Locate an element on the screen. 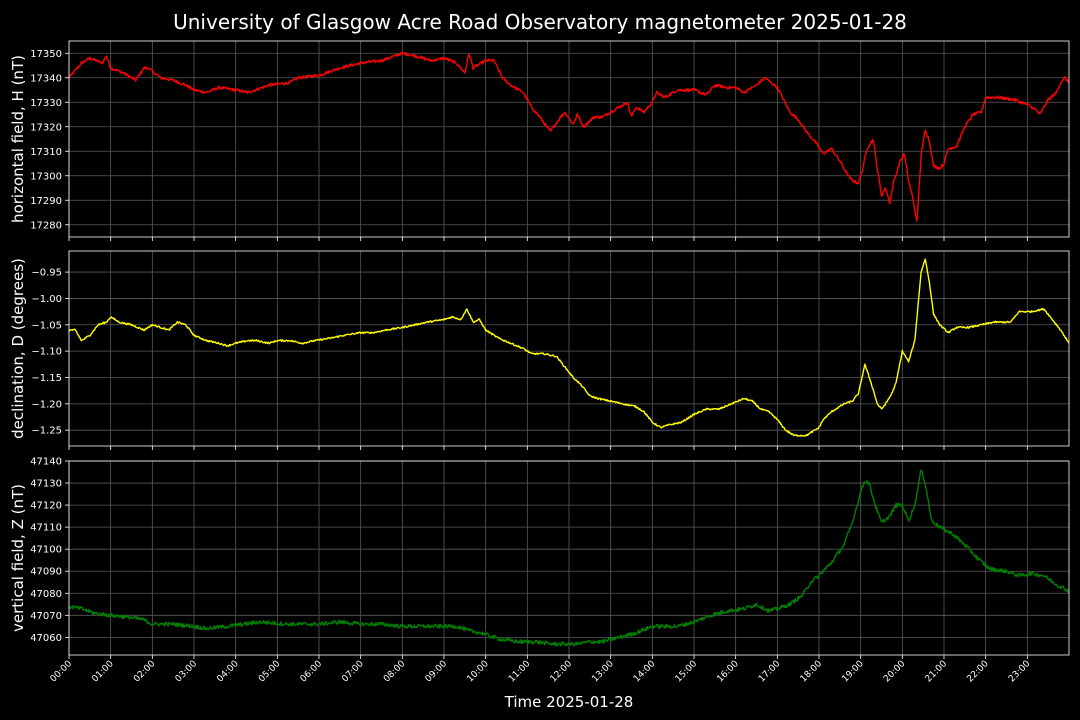 This screenshot has width=1080, height=720. y-tick-label: 17350 is located at coordinates (46, 54).